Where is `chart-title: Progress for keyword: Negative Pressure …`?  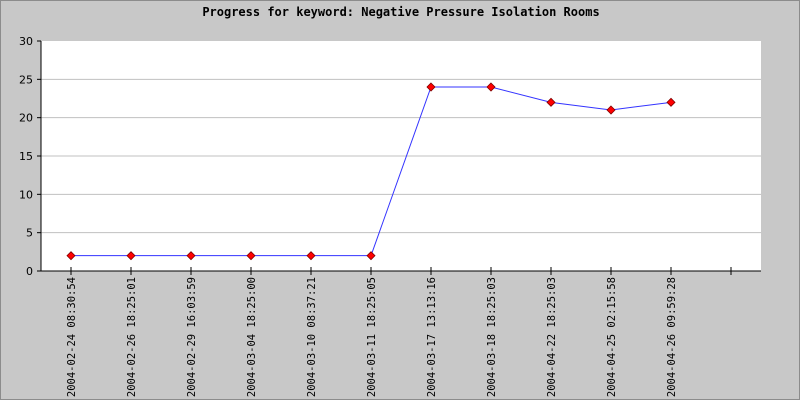
chart-title: Progress for keyword: Negative Pressure … is located at coordinates (401, 12).